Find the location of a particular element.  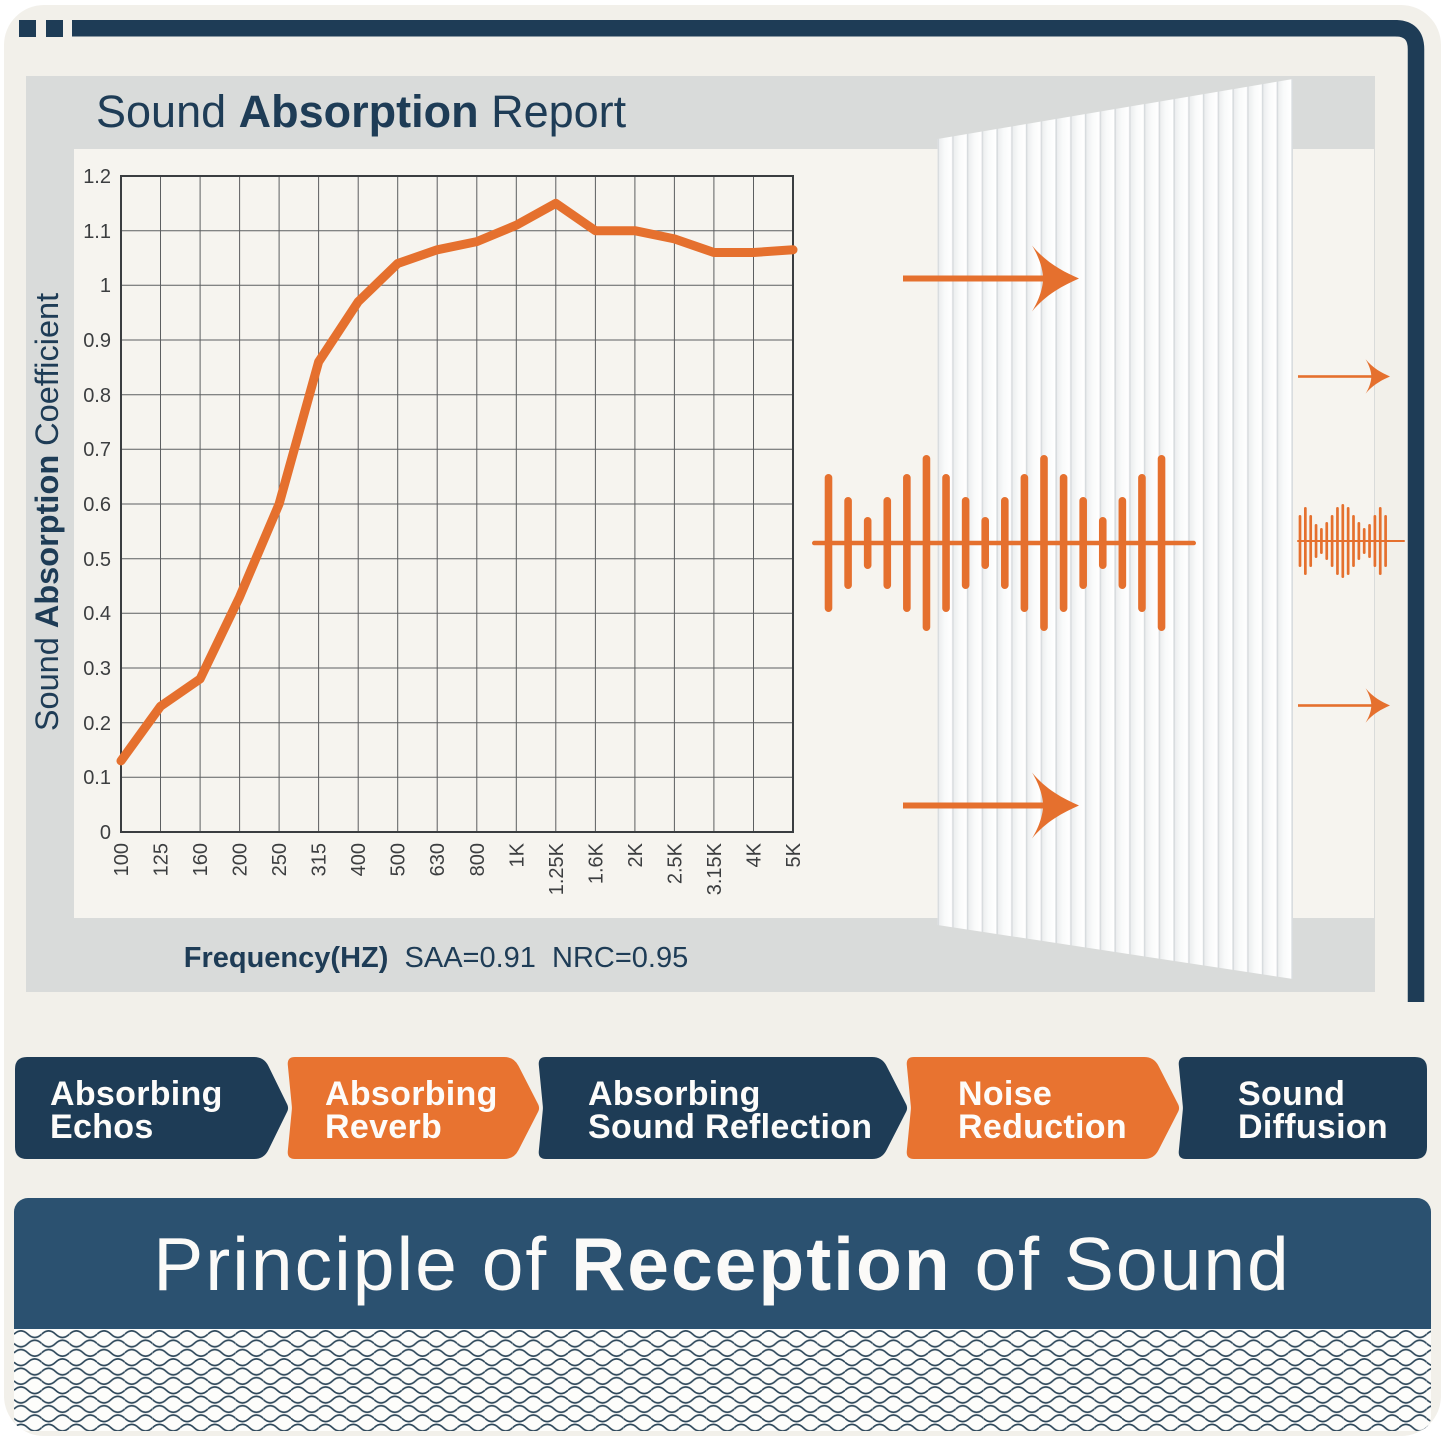

svg-text: 1.2 is located at coordinates (97, 177).